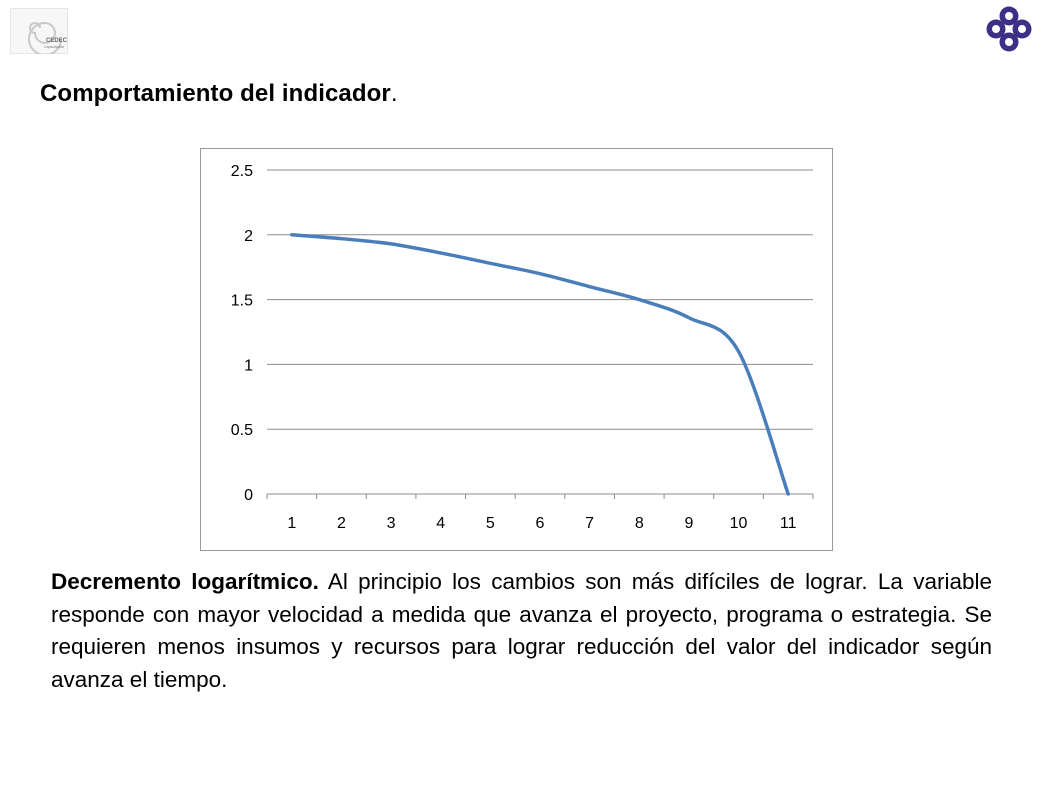  Describe the element at coordinates (739, 523) in the screenshot. I see `x-tick-label: 10` at that location.